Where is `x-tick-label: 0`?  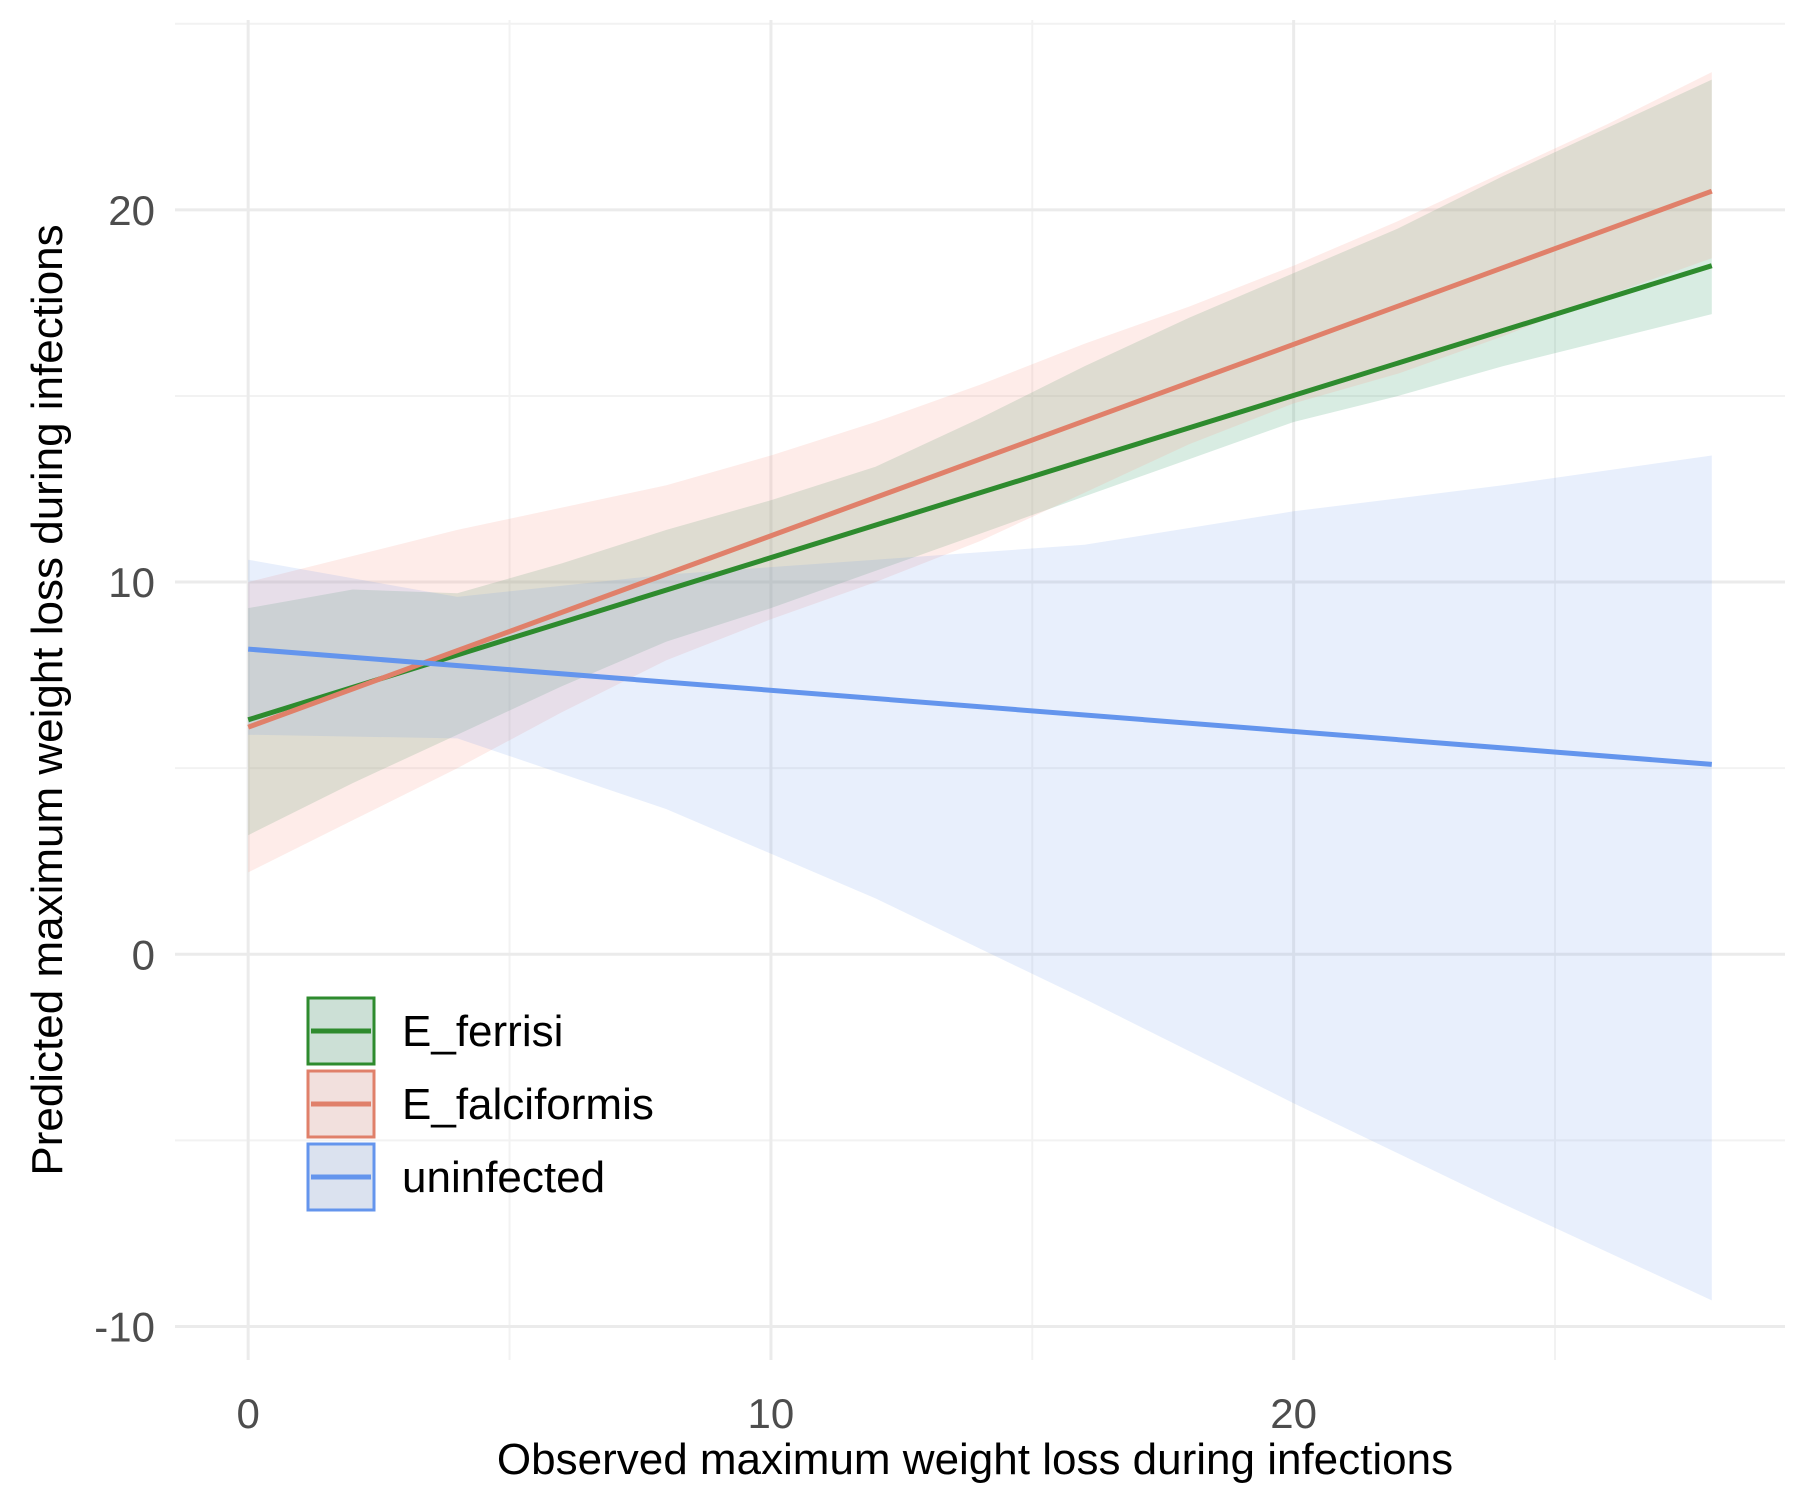
x-tick-label: 0 is located at coordinates (248, 1413).